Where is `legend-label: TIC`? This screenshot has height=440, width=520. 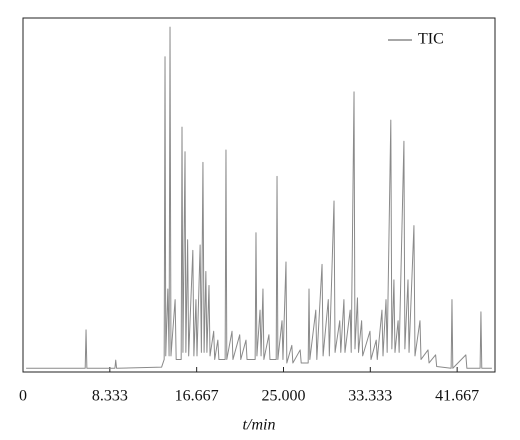
legend-label: TIC is located at coordinates (431, 39).